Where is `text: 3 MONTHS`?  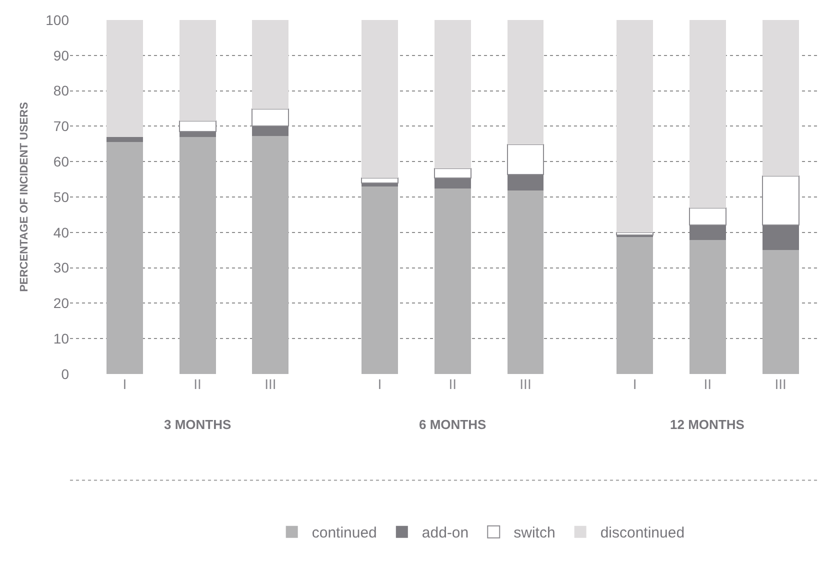
text: 3 MONTHS is located at coordinates (198, 424).